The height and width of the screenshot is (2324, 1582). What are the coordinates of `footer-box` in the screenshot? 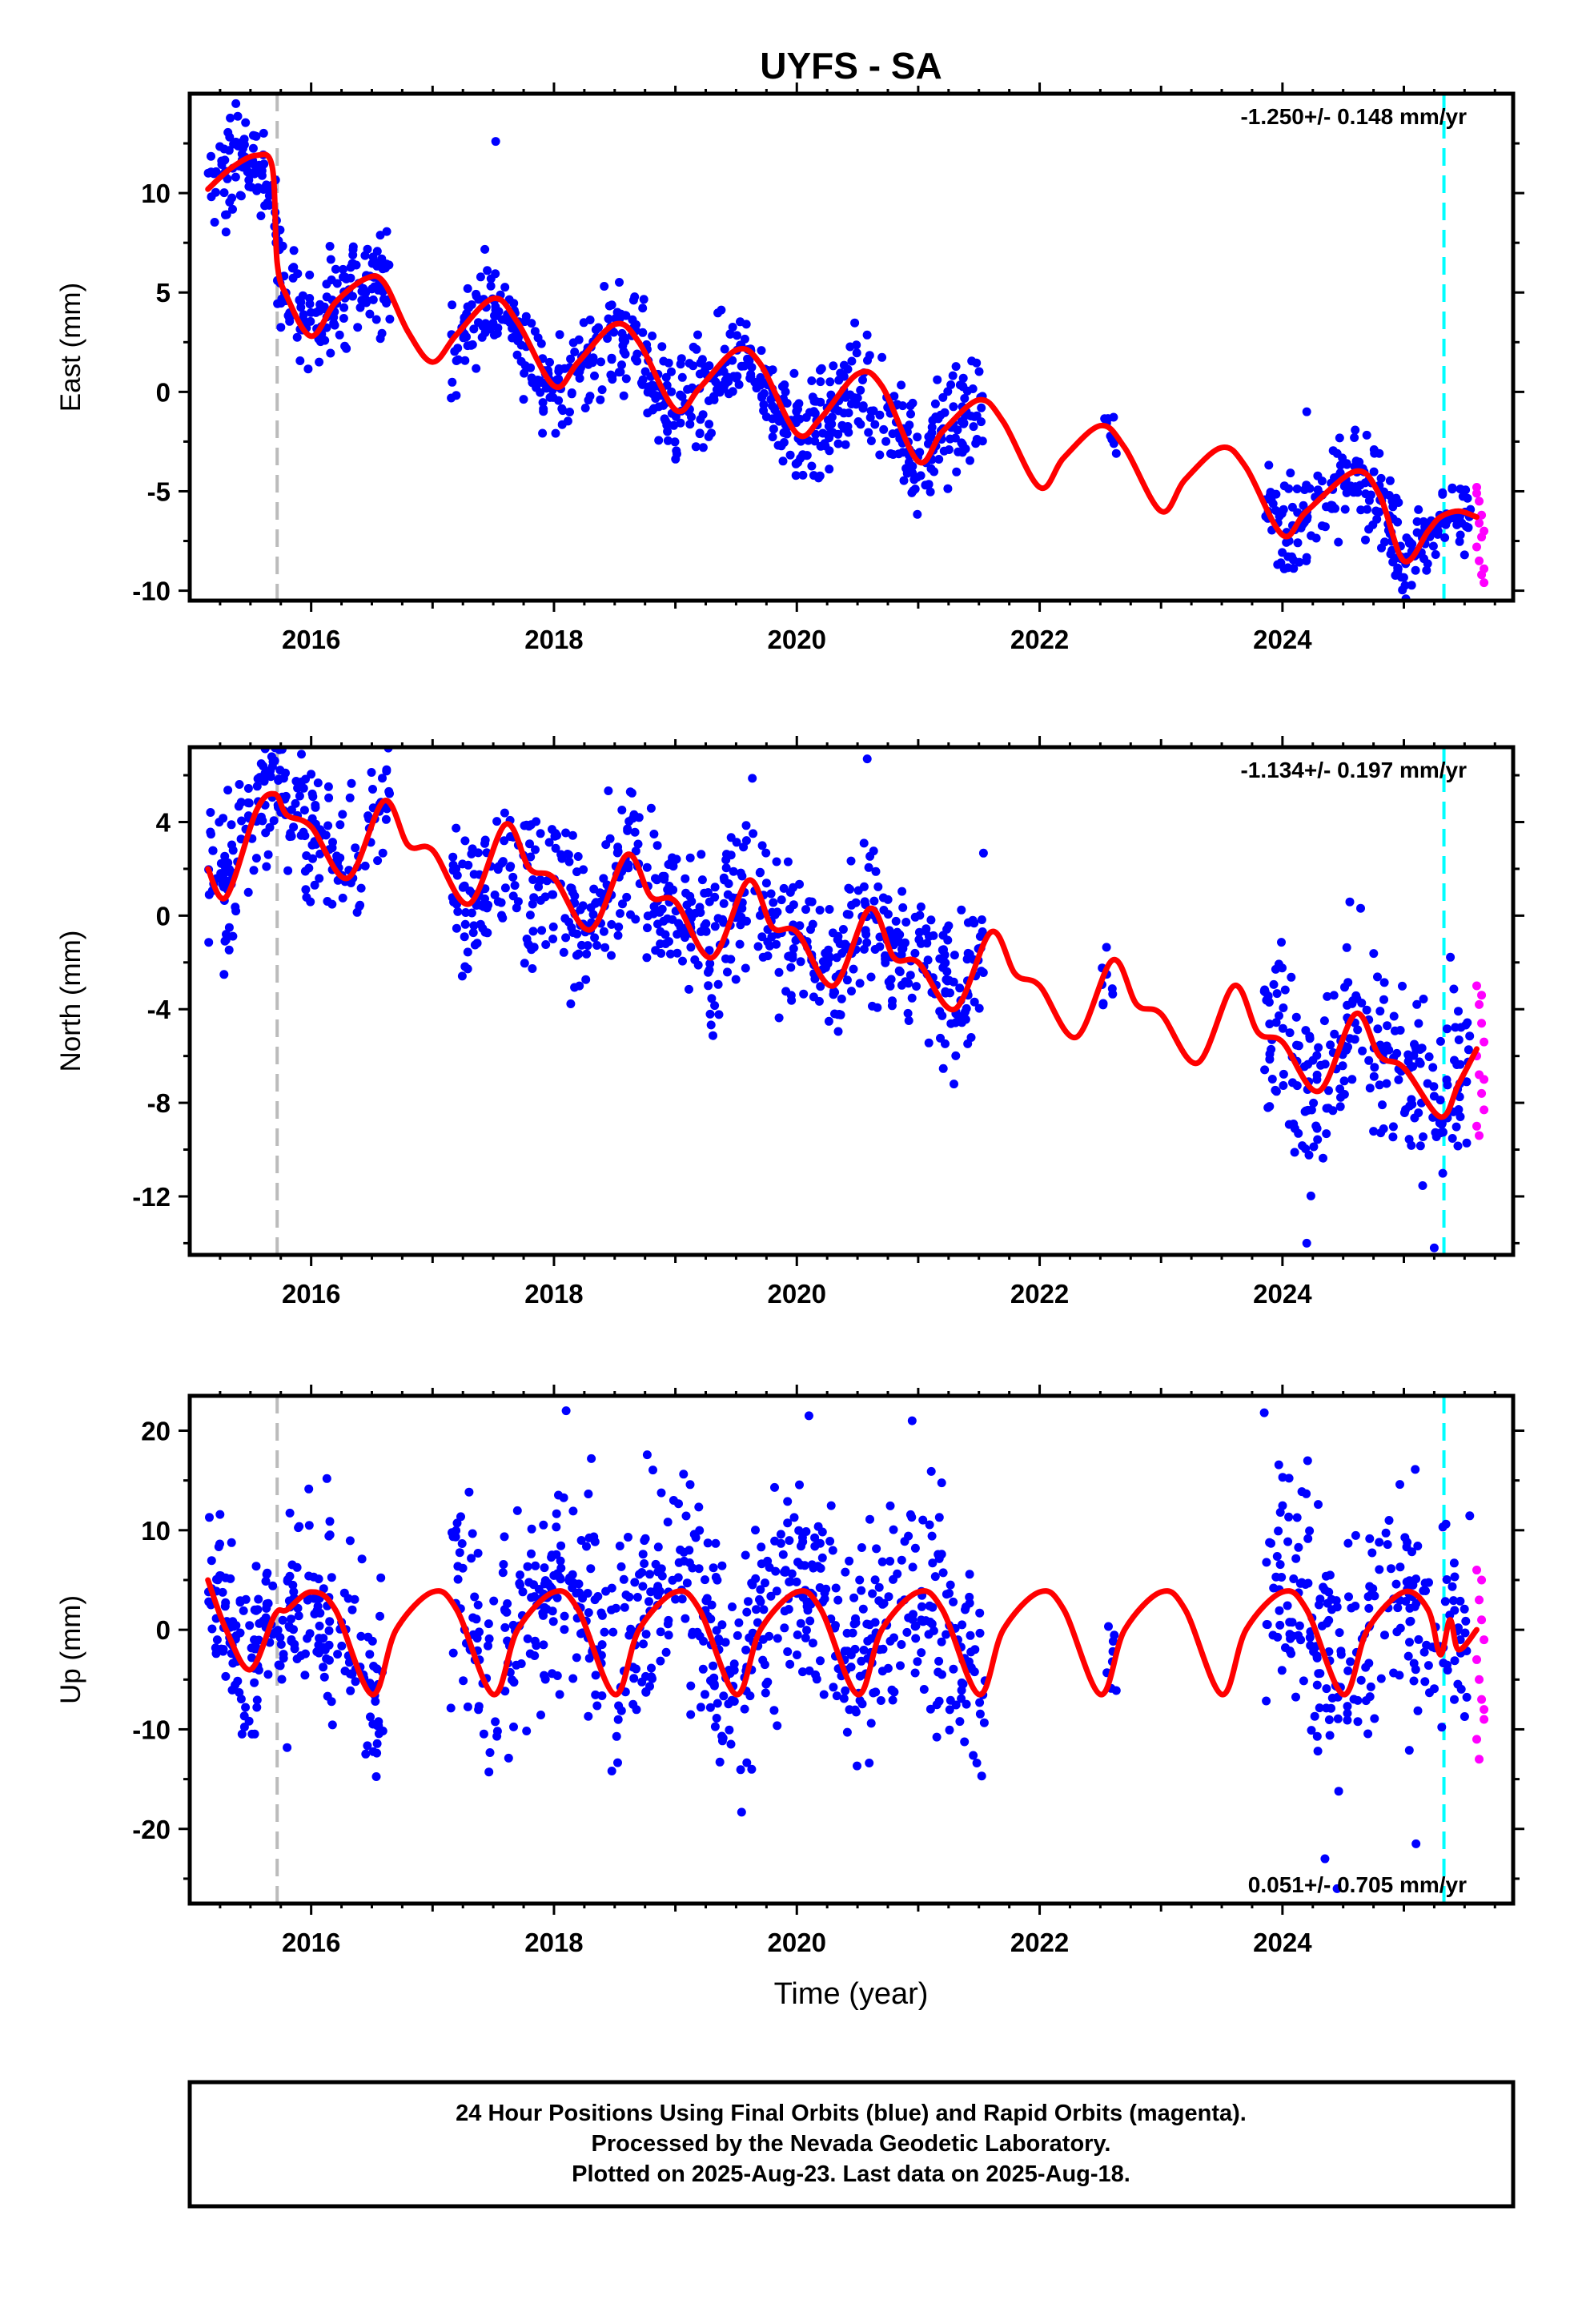 It's located at (851, 2144).